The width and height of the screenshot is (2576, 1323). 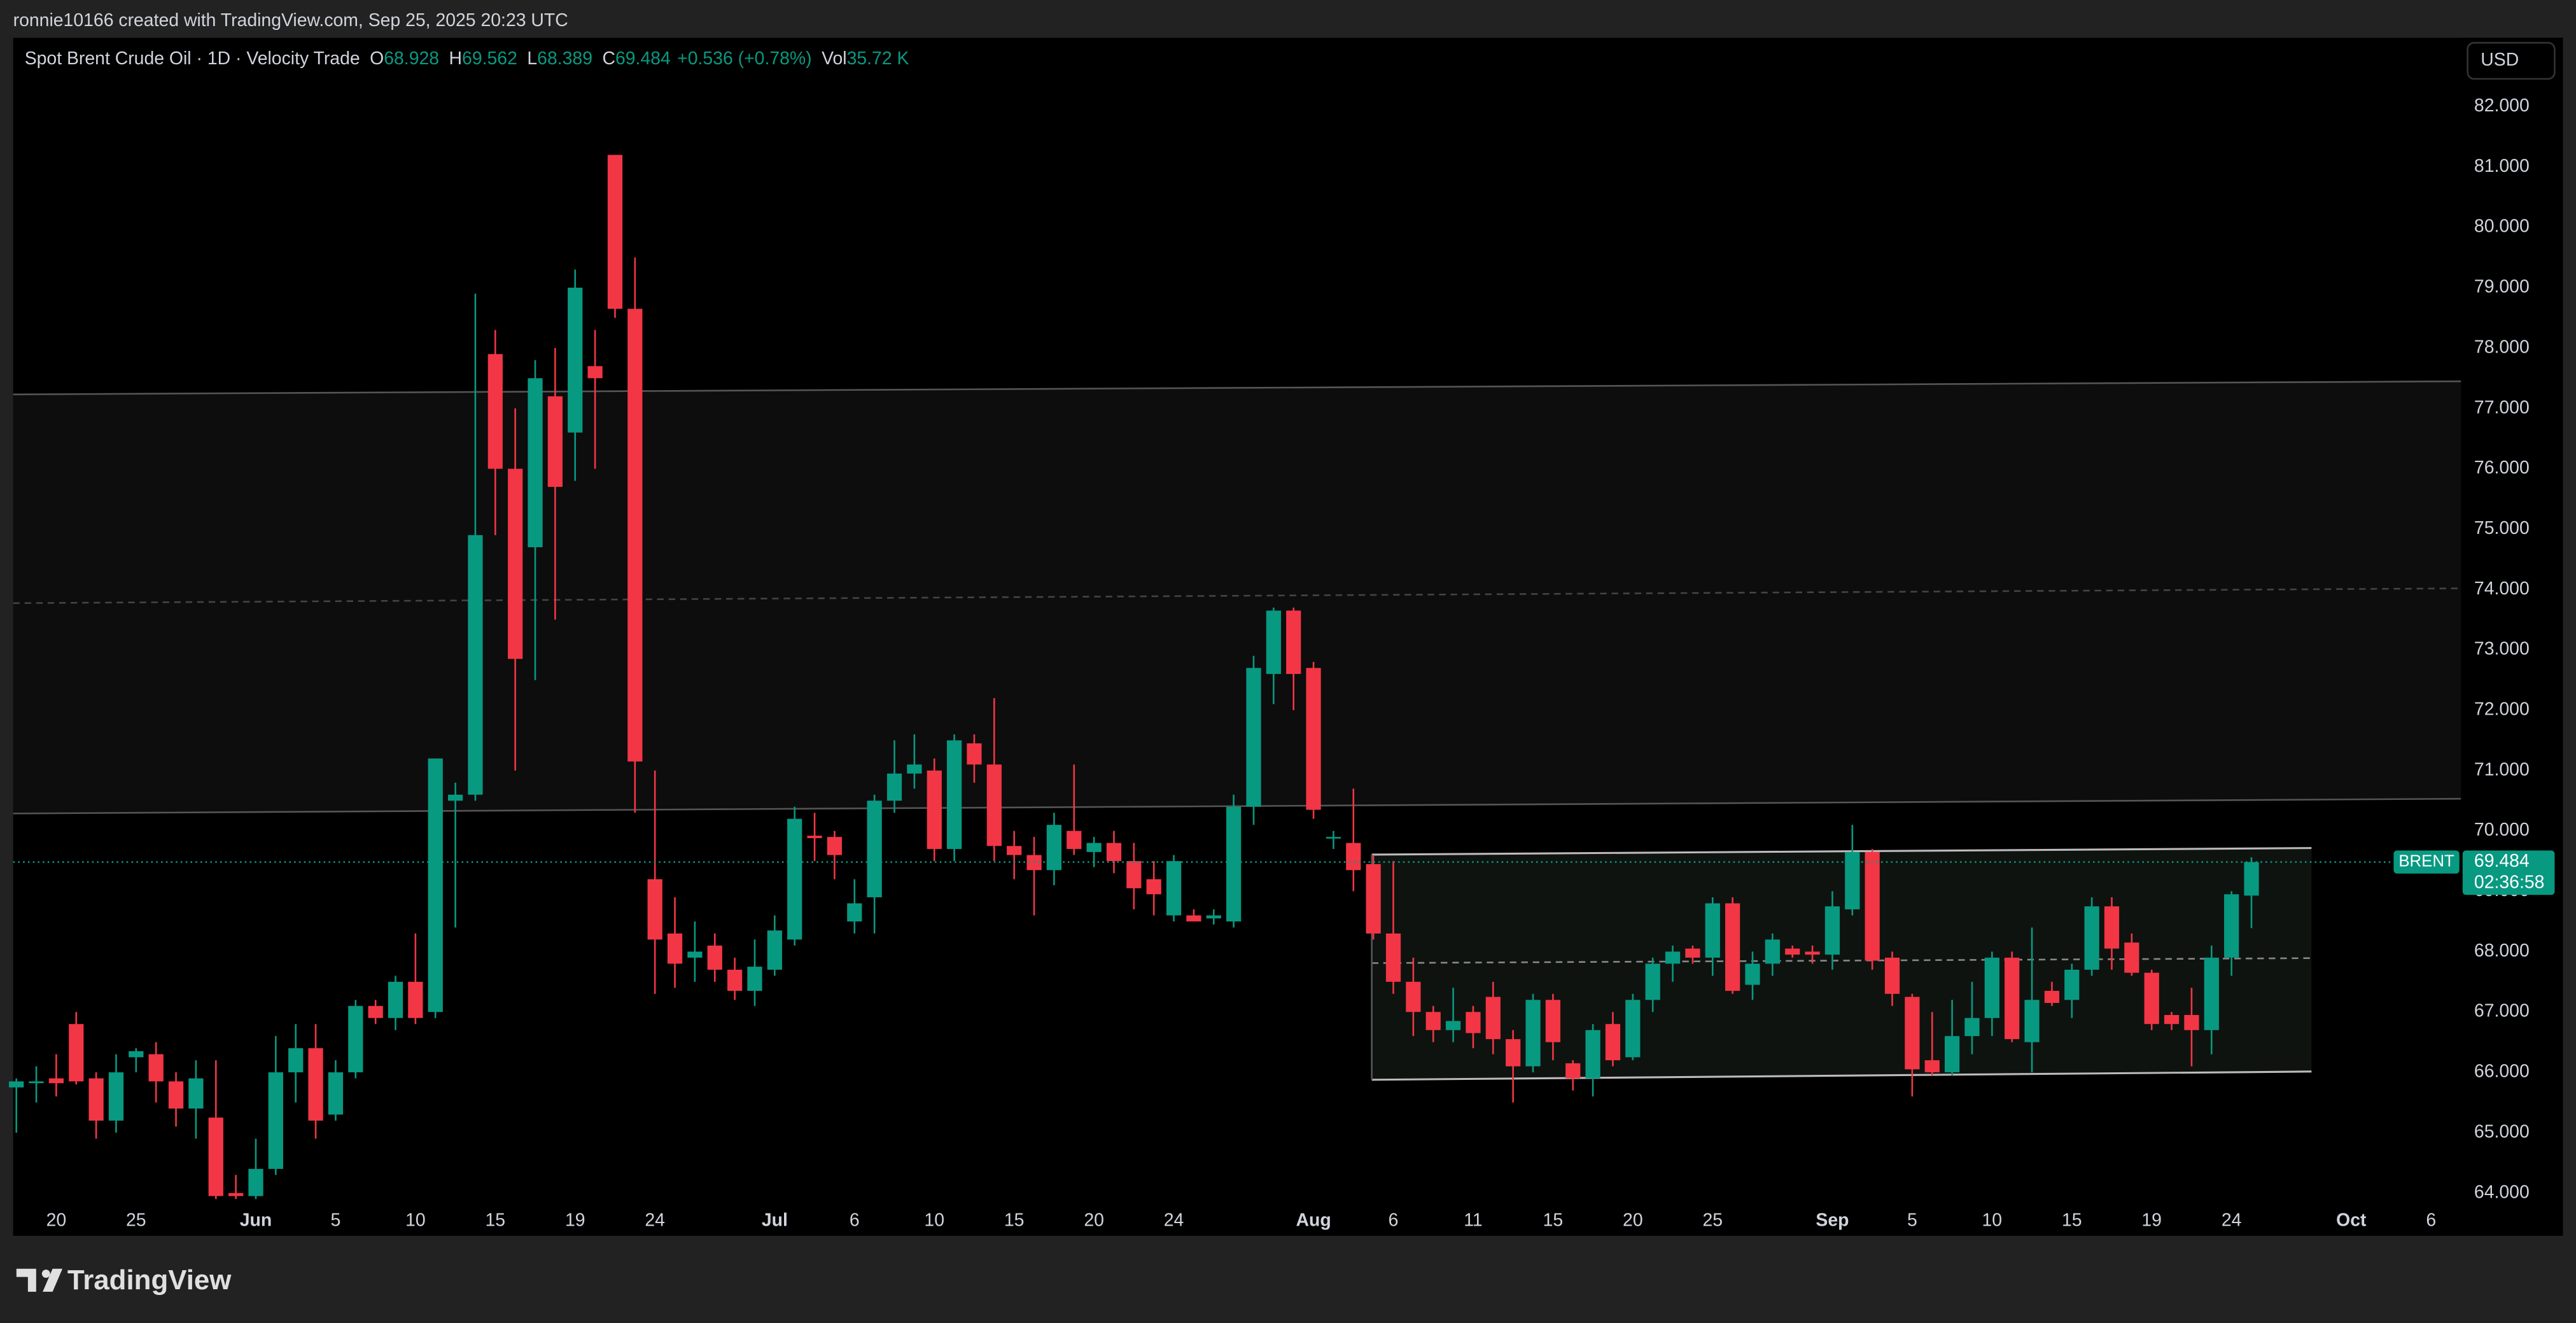 What do you see at coordinates (1288, 1279) in the screenshot?
I see `footer` at bounding box center [1288, 1279].